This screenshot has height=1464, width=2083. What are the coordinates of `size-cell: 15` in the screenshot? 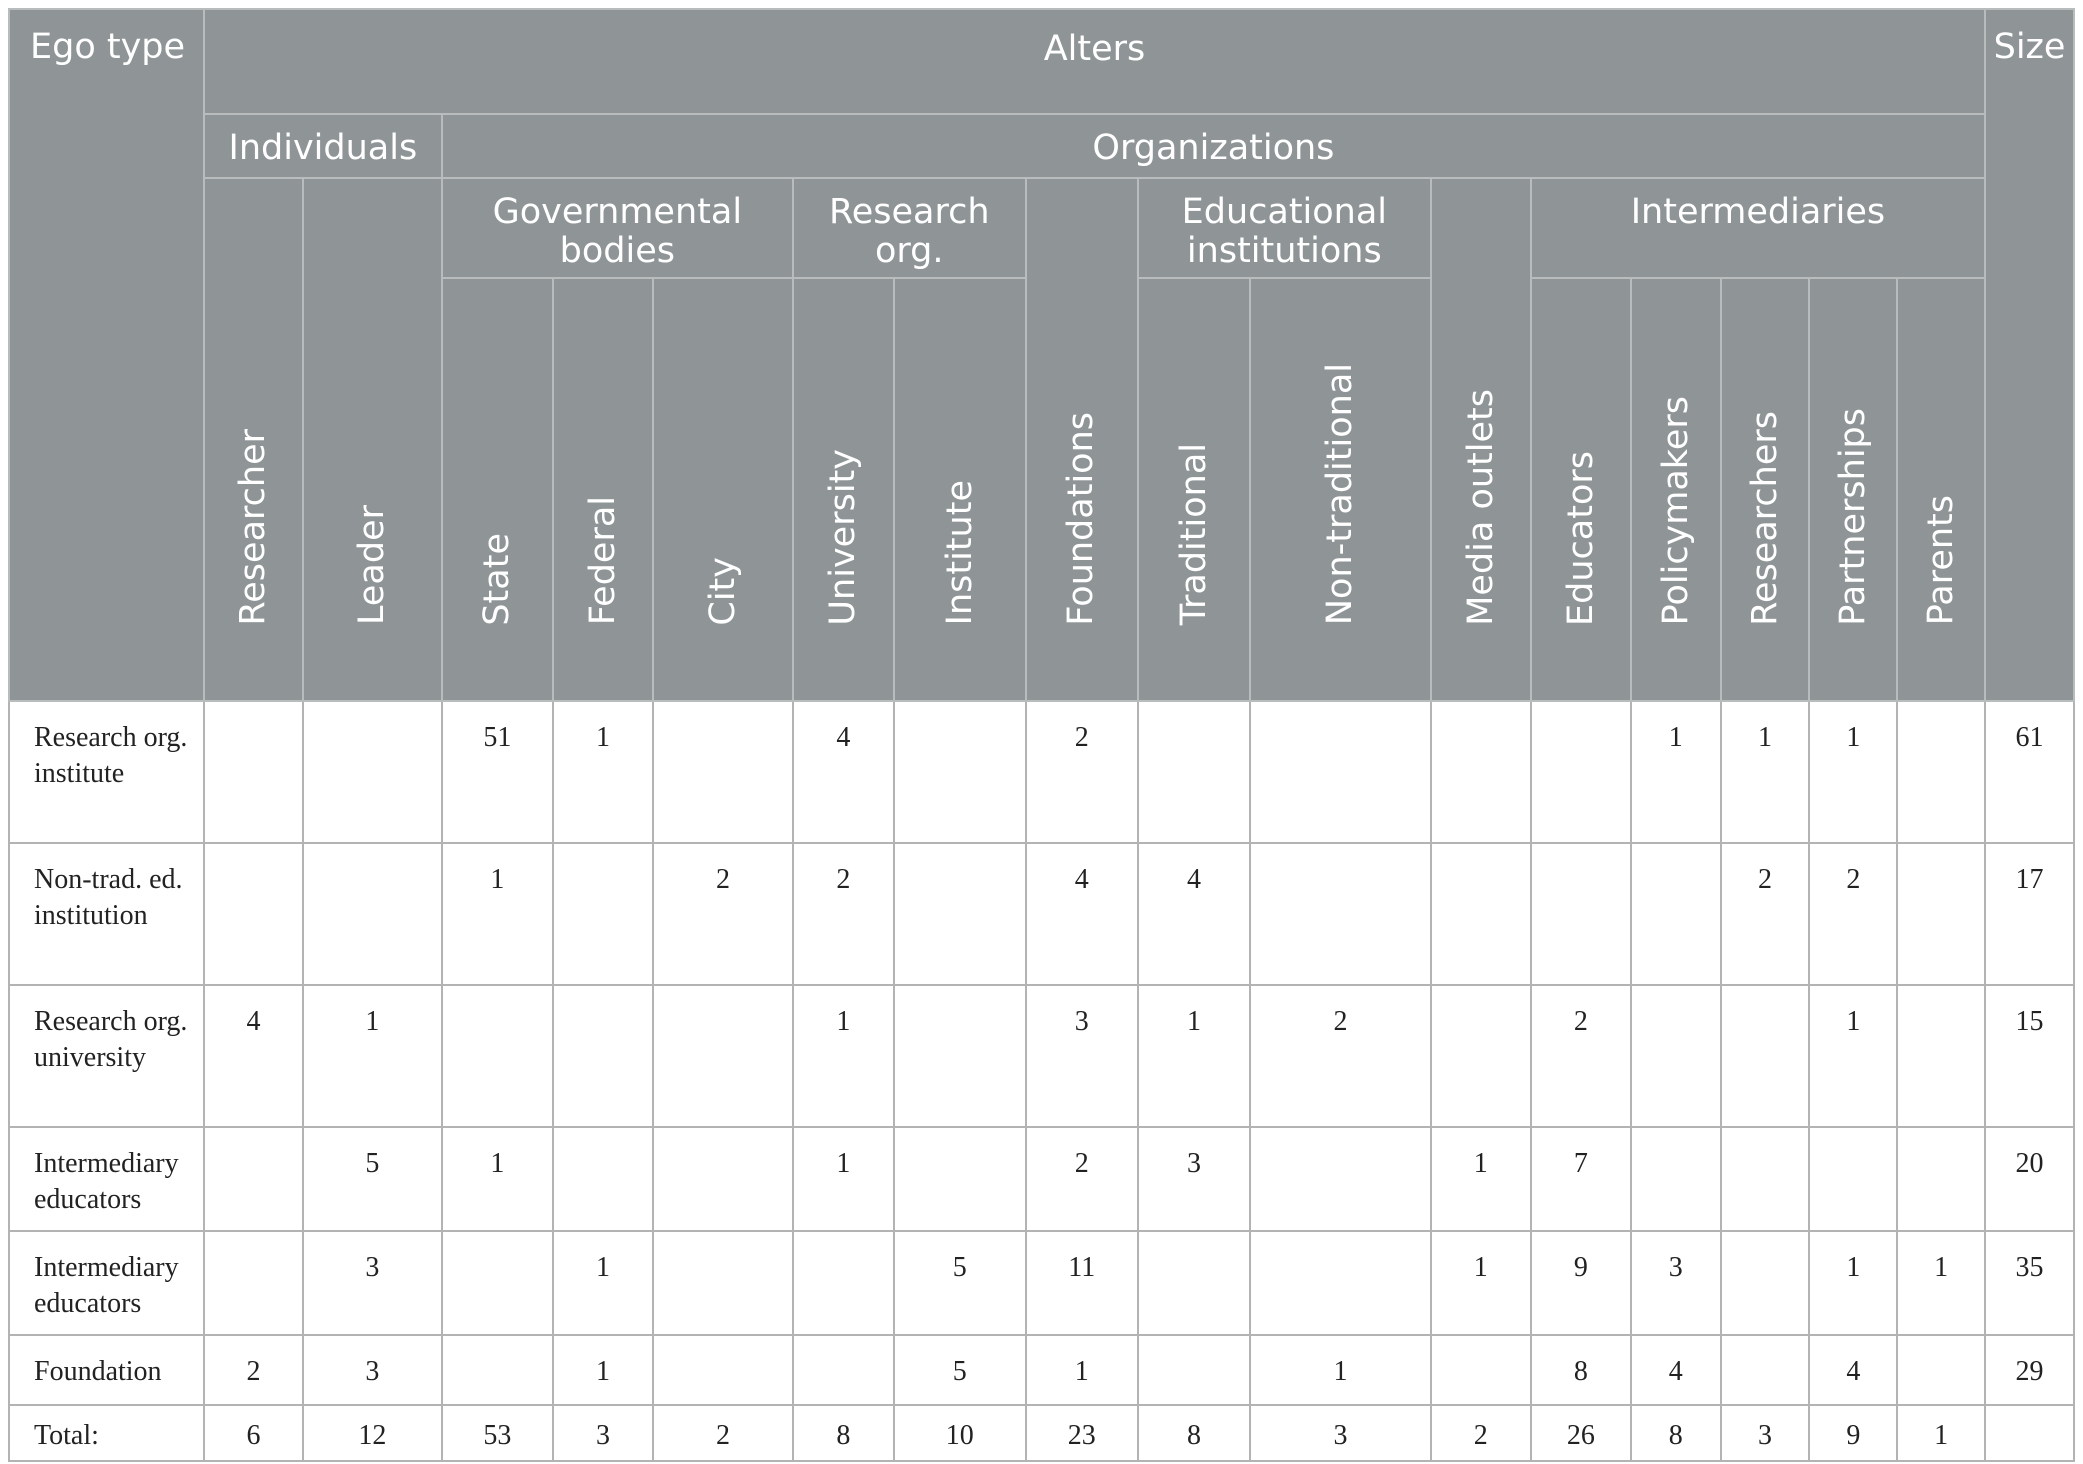 It's located at (2029, 1056).